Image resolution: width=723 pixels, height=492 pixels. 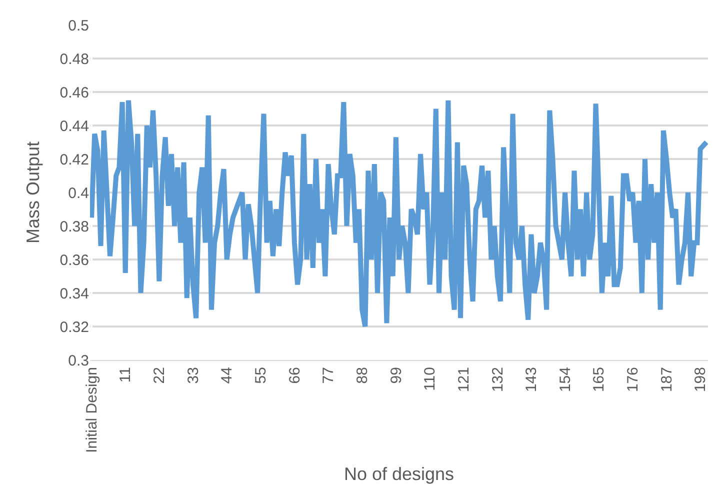 I want to click on x-tick-label: 77, so click(x=329, y=375).